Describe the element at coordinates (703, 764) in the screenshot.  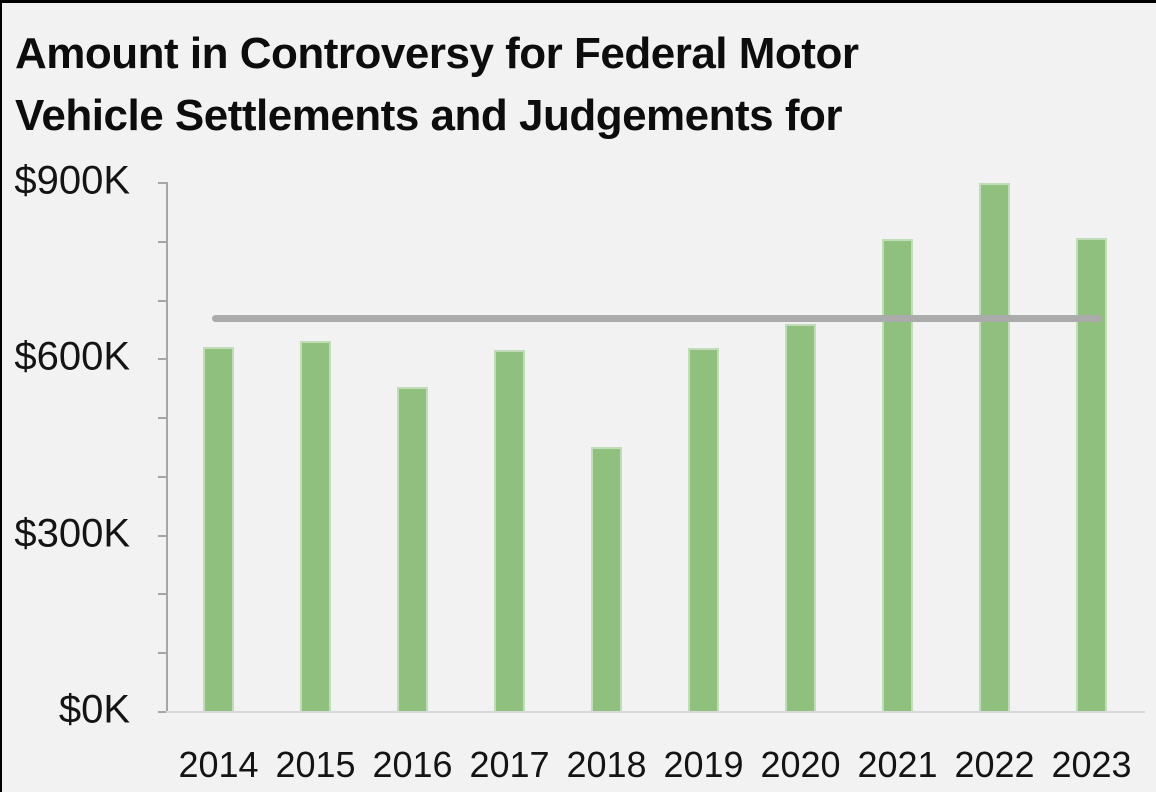
I see `x-tick-label: 2019` at that location.